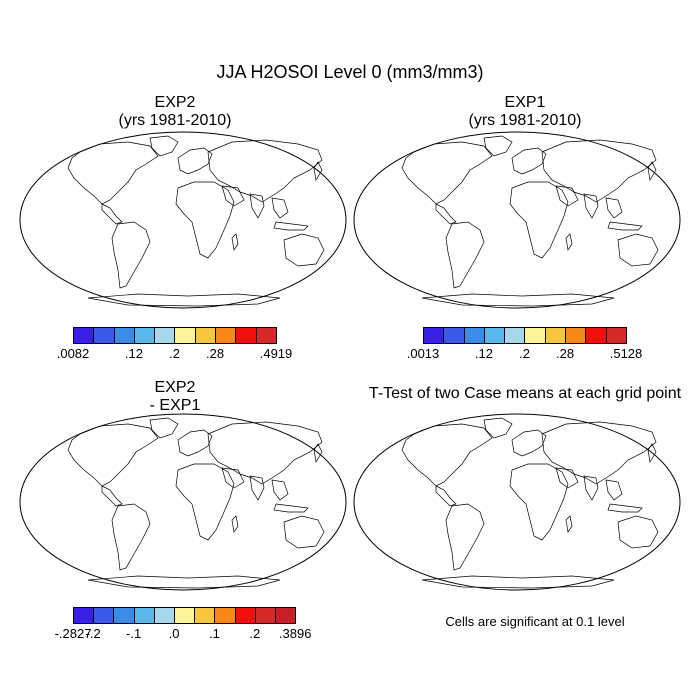  Describe the element at coordinates (233, 196) in the screenshot. I see `exp2-coastline-arabia` at that location.